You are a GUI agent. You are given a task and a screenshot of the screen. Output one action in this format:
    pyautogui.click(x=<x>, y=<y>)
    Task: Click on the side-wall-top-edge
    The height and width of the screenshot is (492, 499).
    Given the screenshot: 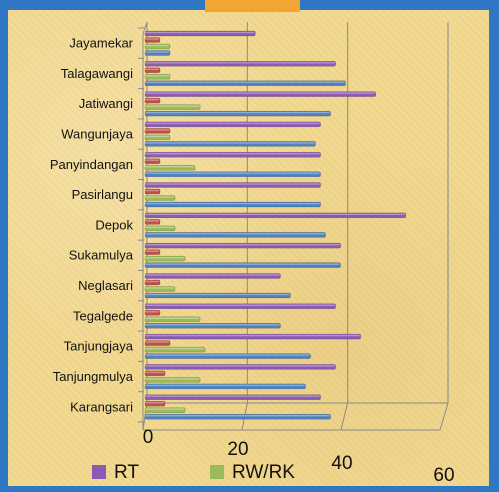 What is the action you would take?
    pyautogui.click(x=145, y=28)
    